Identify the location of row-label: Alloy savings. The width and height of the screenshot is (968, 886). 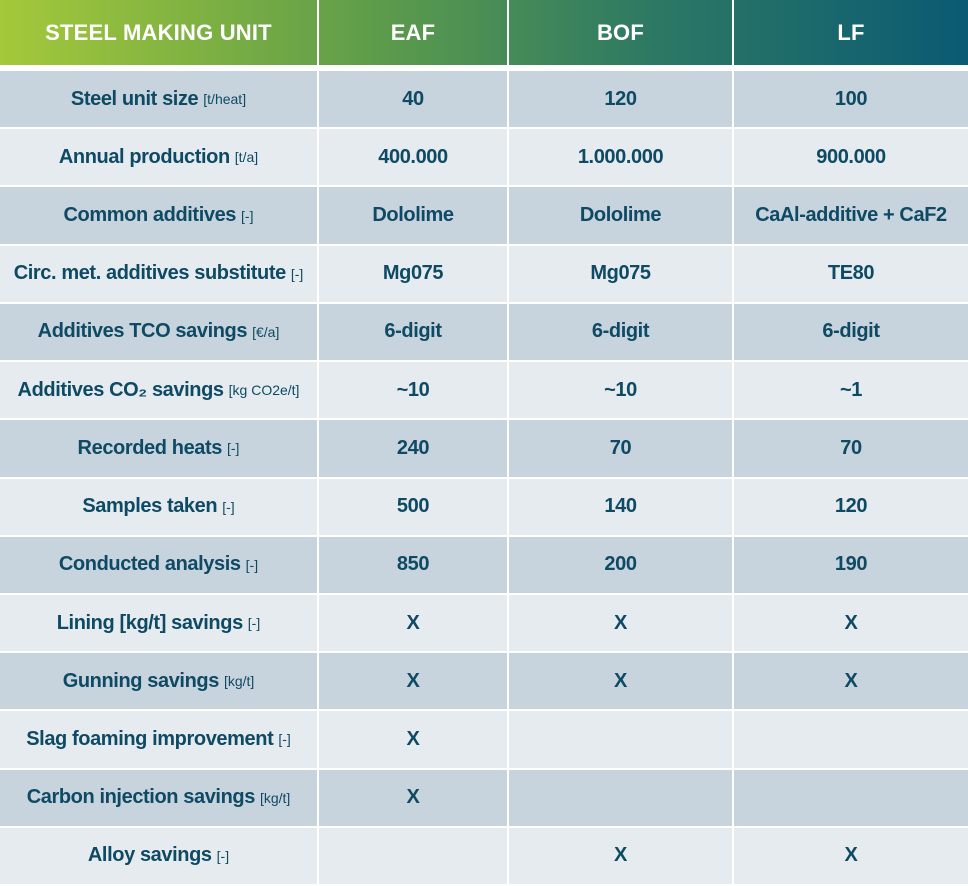
(149, 855).